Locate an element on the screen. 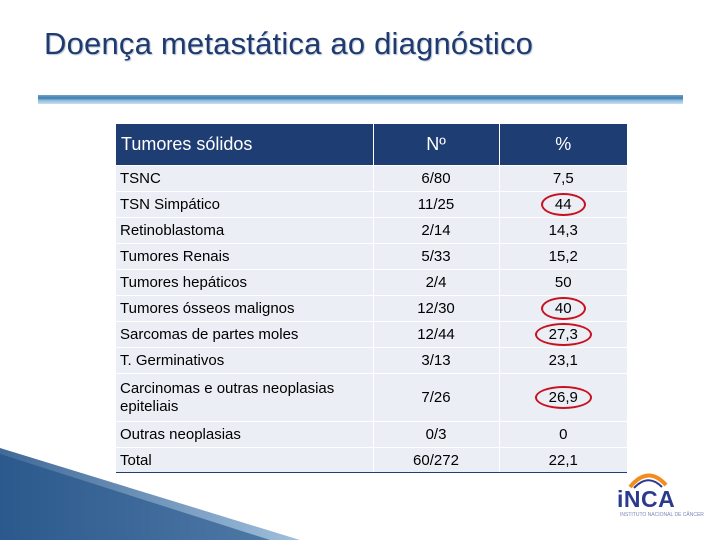 Image resolution: width=720 pixels, height=540 pixels. row-count: 2/4 is located at coordinates (435, 282).